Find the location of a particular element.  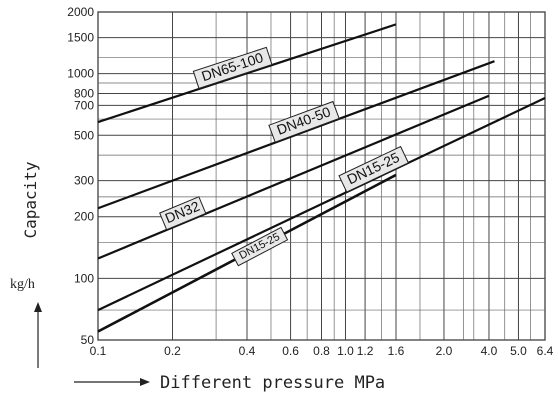

x-tick-label: 0.6 is located at coordinates (290, 351).